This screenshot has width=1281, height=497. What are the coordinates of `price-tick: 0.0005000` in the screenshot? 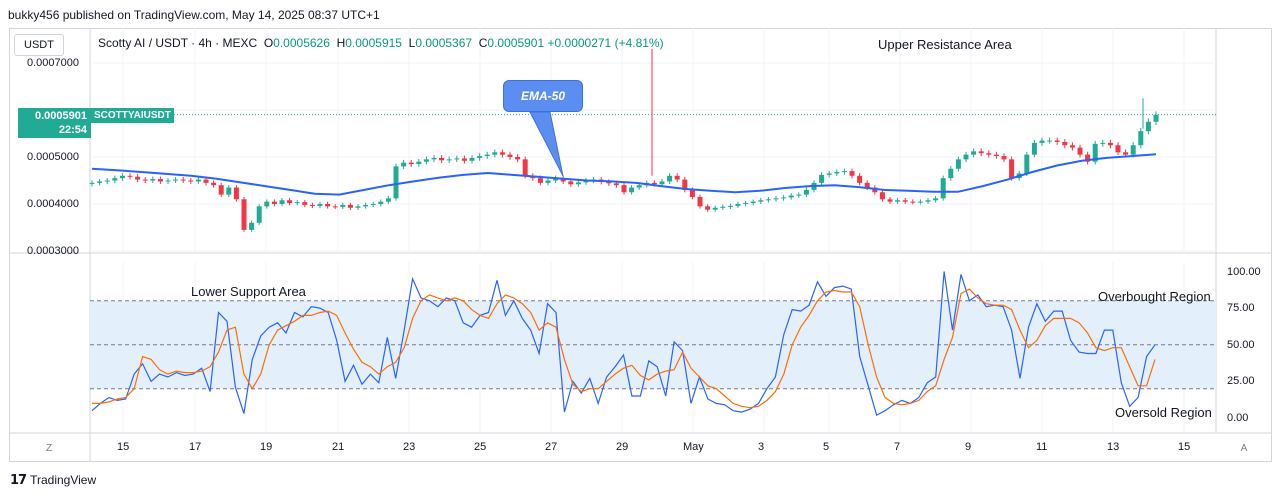 It's located at (53, 157).